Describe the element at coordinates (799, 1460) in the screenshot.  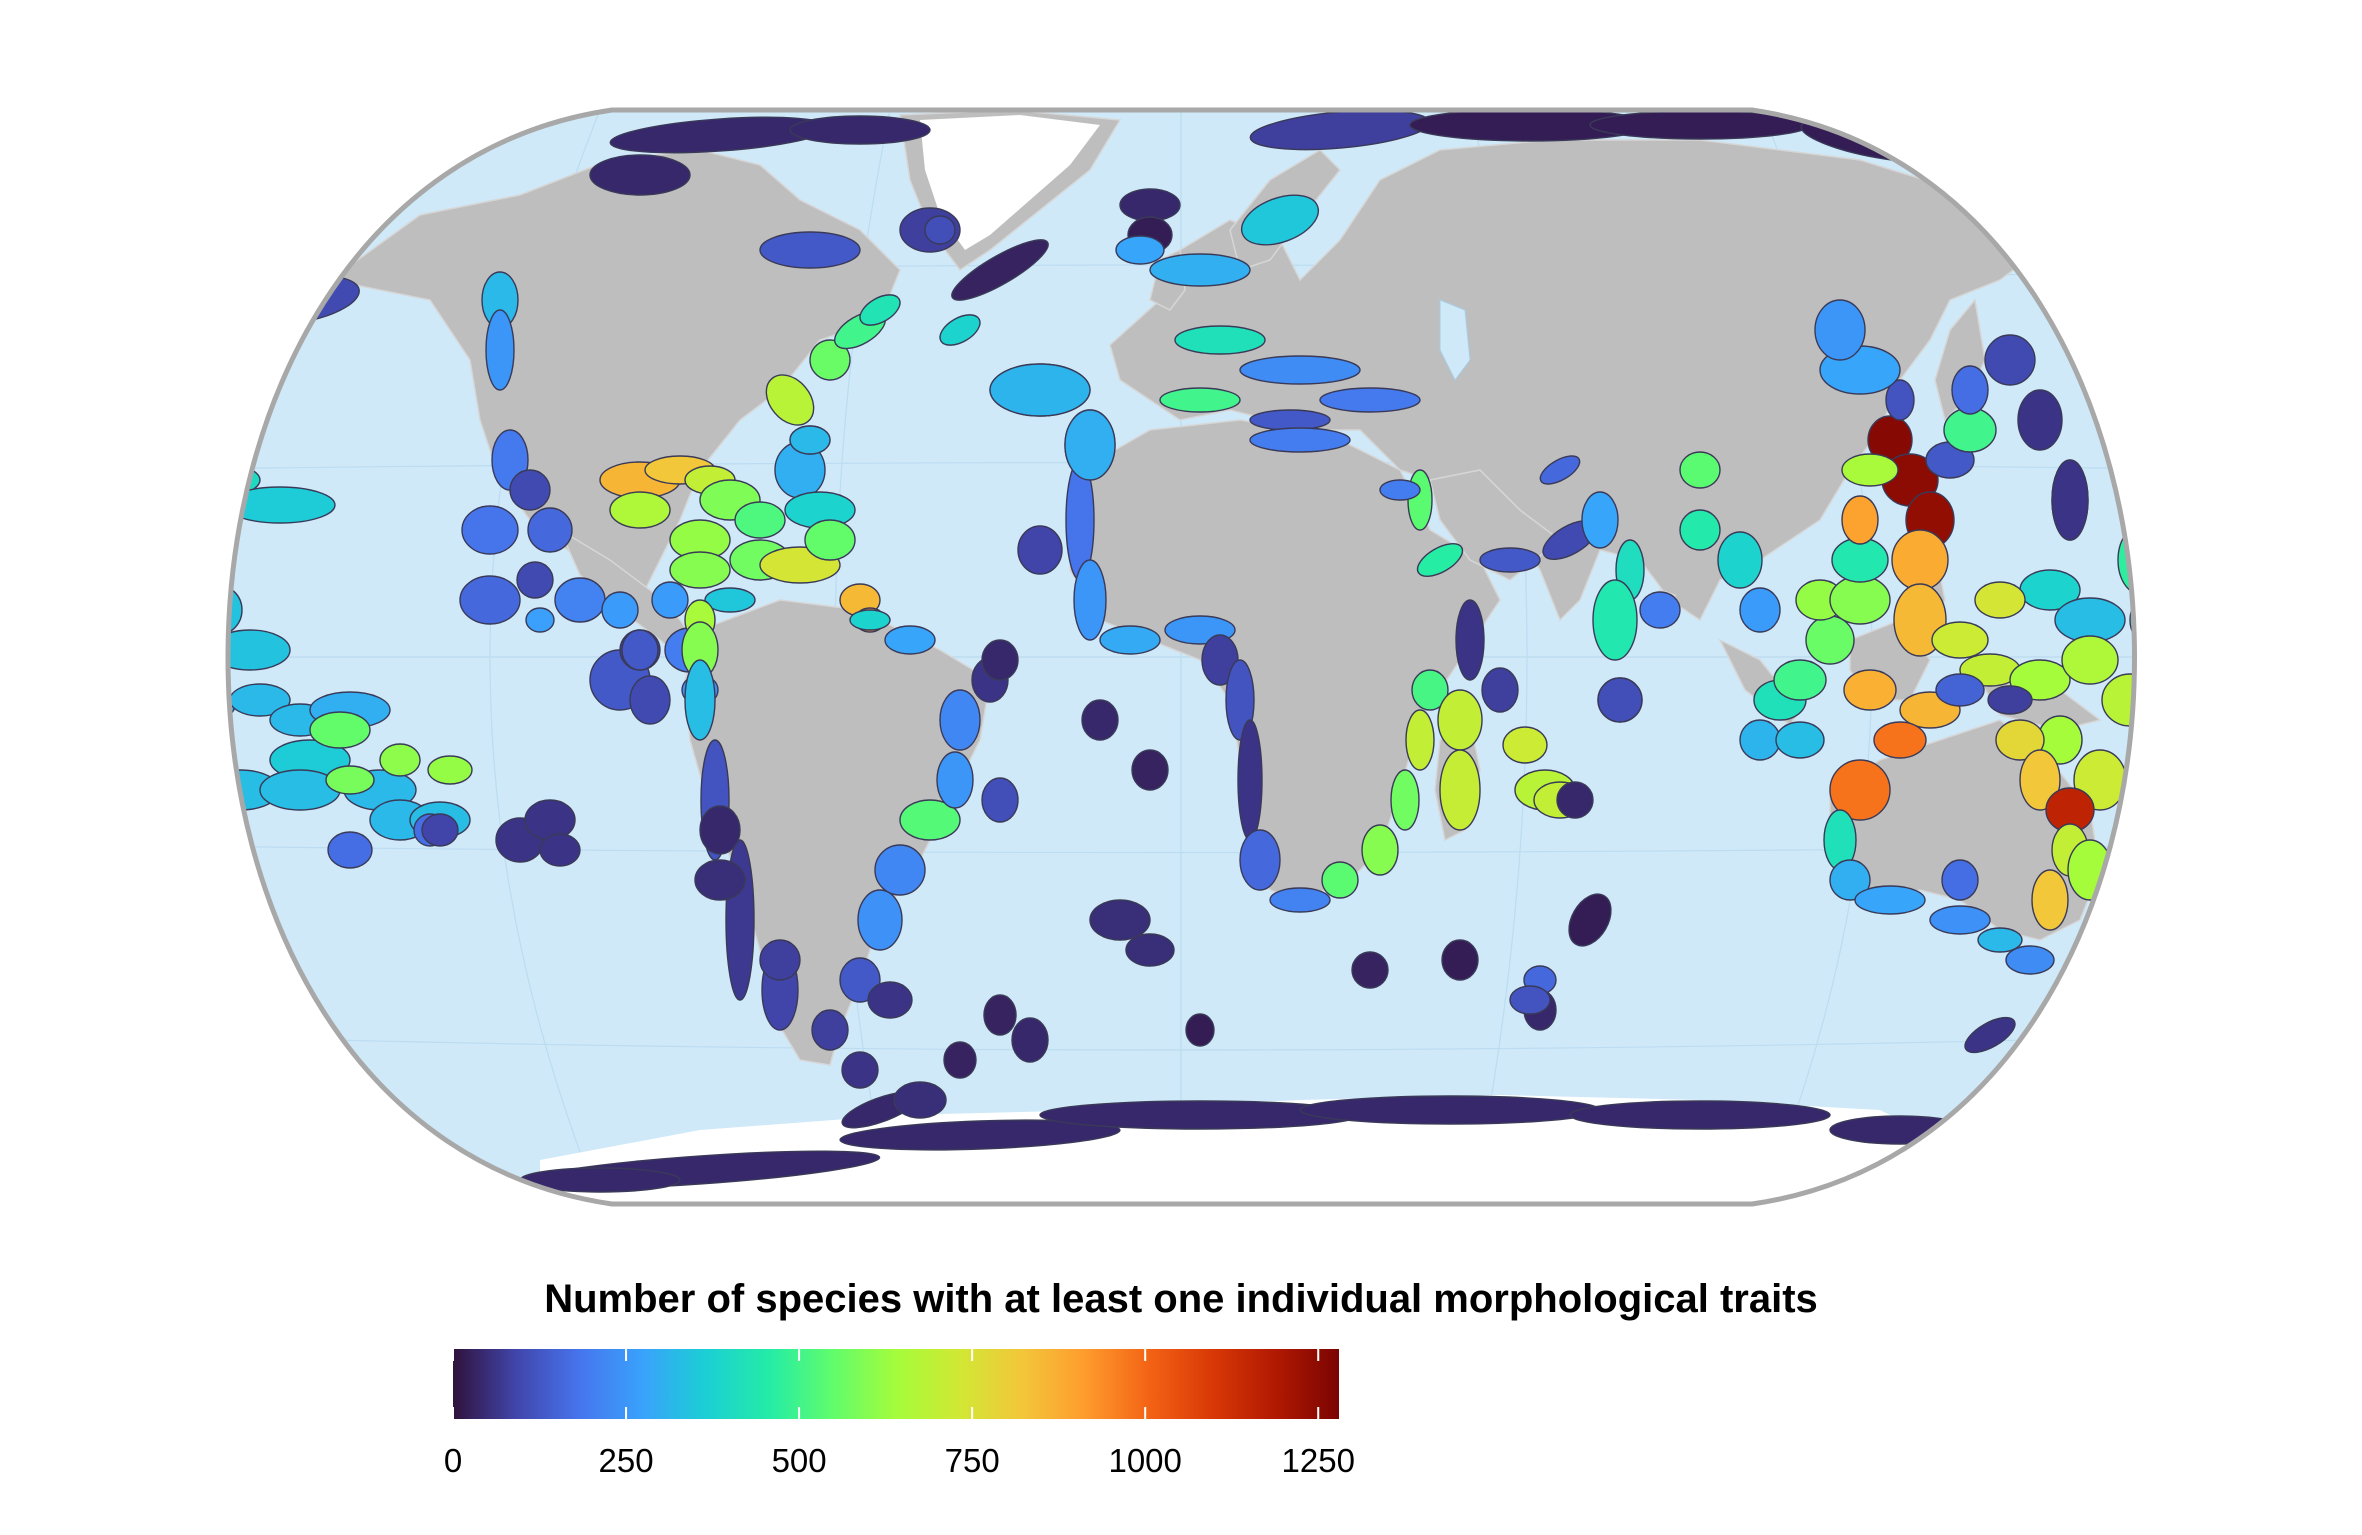
I see `colorbar-tick-label: 500` at that location.